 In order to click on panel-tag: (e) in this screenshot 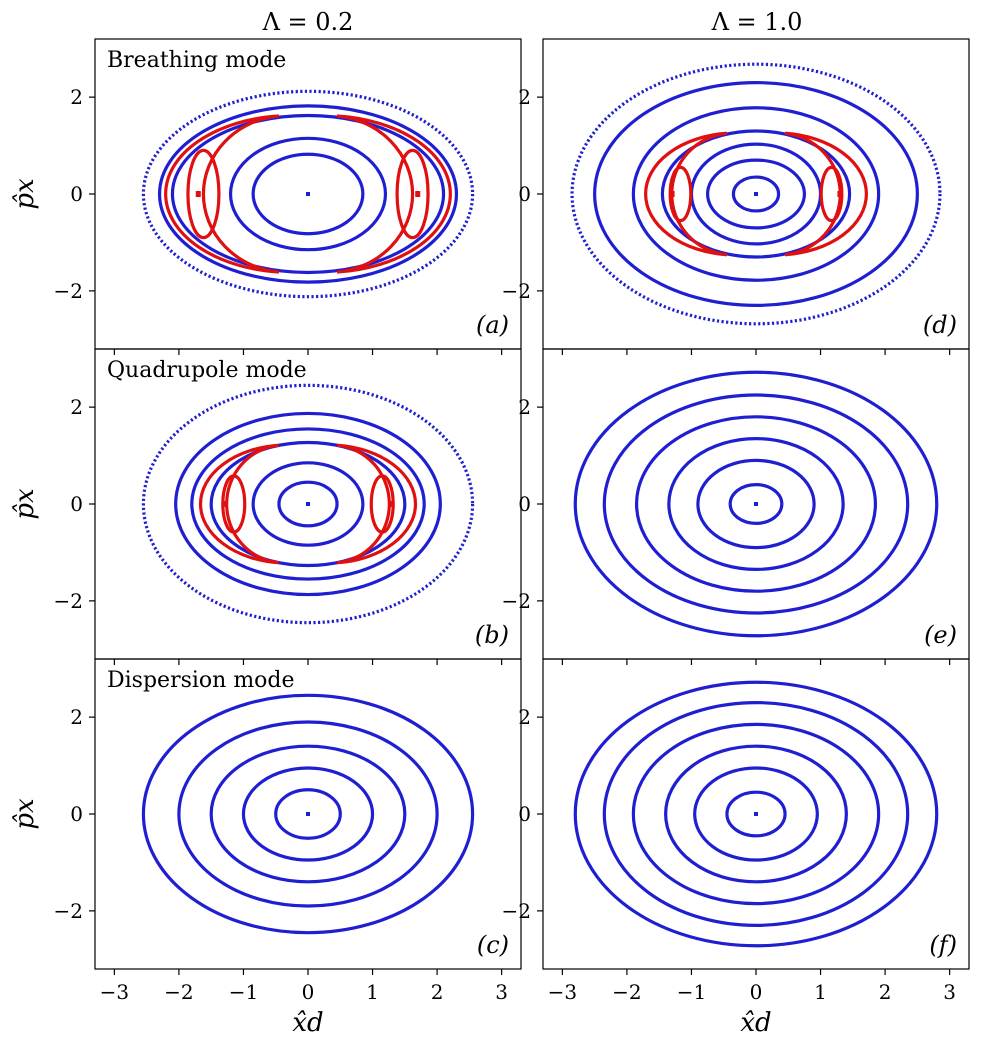, I will do `click(940, 635)`.